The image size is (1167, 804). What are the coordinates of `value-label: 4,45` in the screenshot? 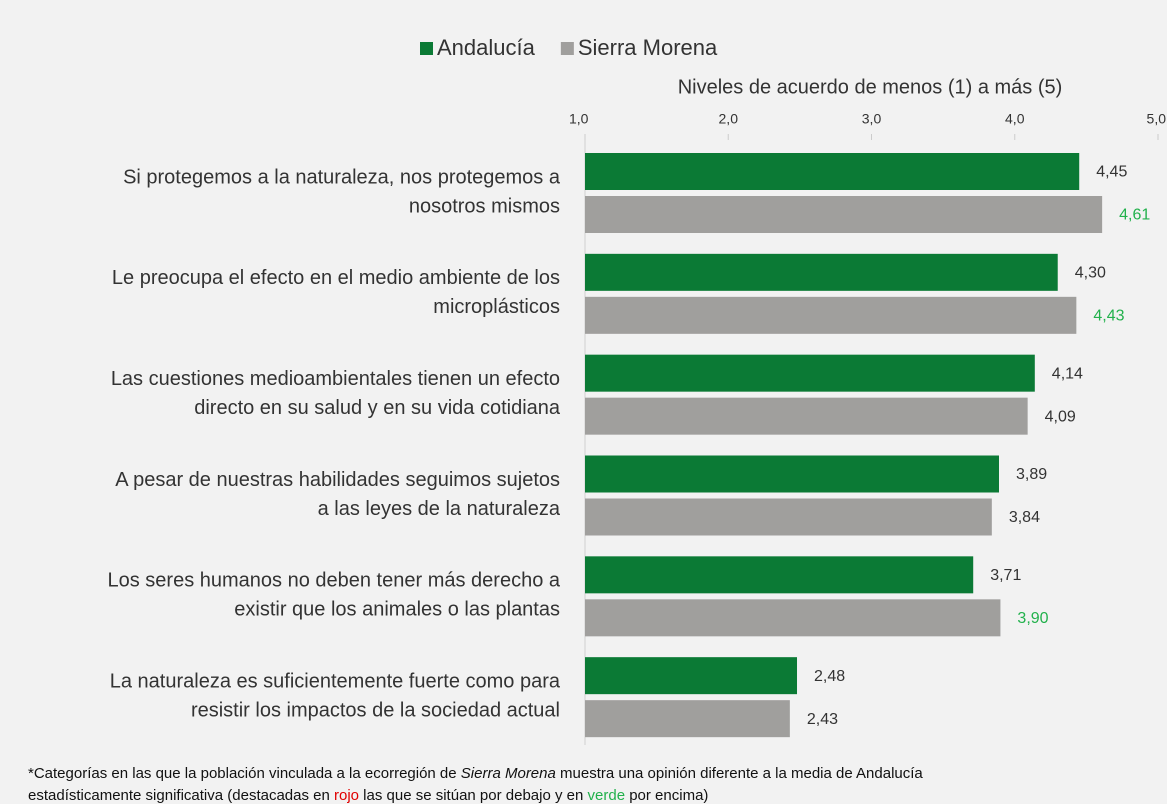 It's located at (1111, 172).